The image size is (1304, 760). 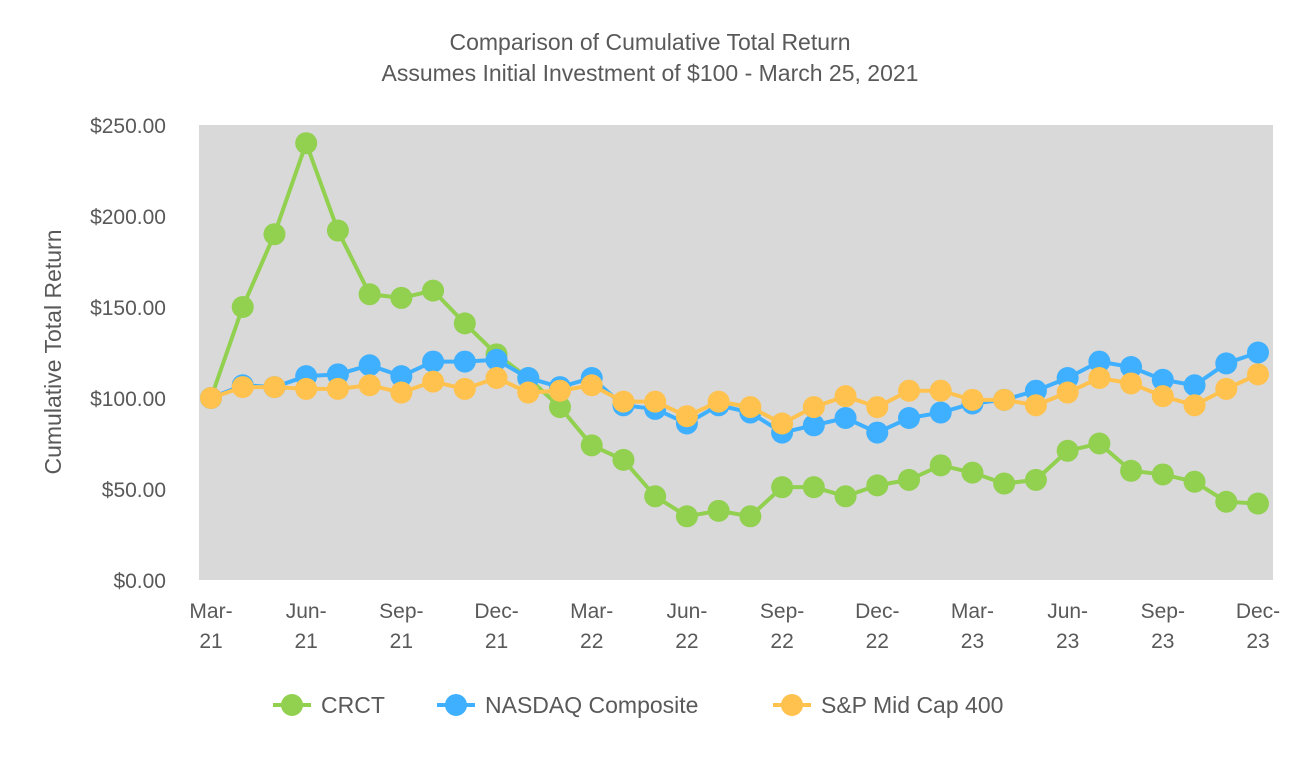 What do you see at coordinates (139, 581) in the screenshot?
I see `y-tick-label: $0.00` at bounding box center [139, 581].